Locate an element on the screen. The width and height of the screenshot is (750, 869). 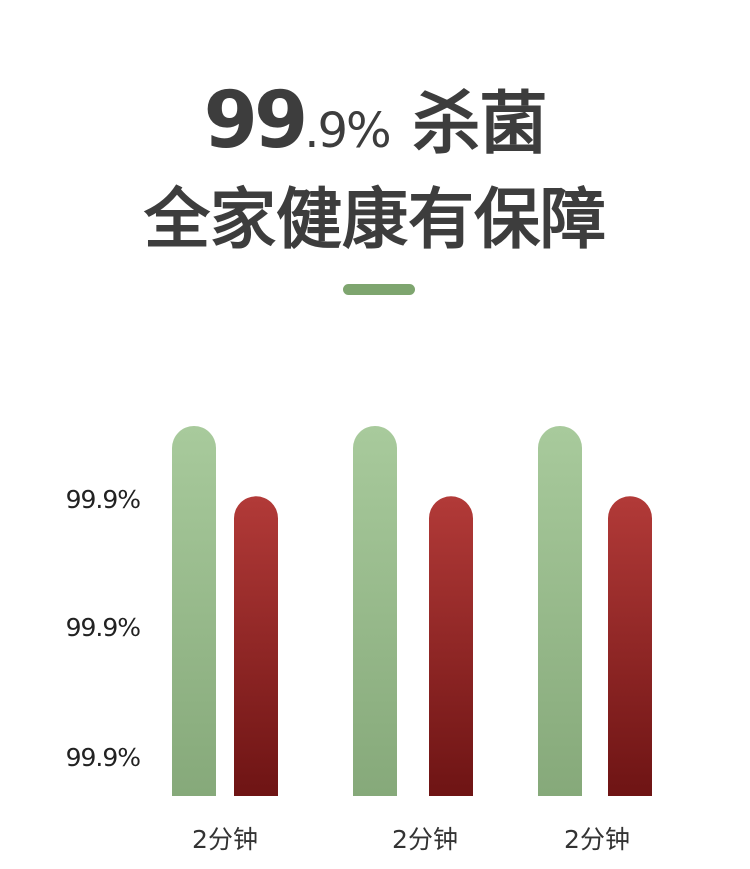
headline-subtitle: 全家健康有保障 is located at coordinates (375, 219).